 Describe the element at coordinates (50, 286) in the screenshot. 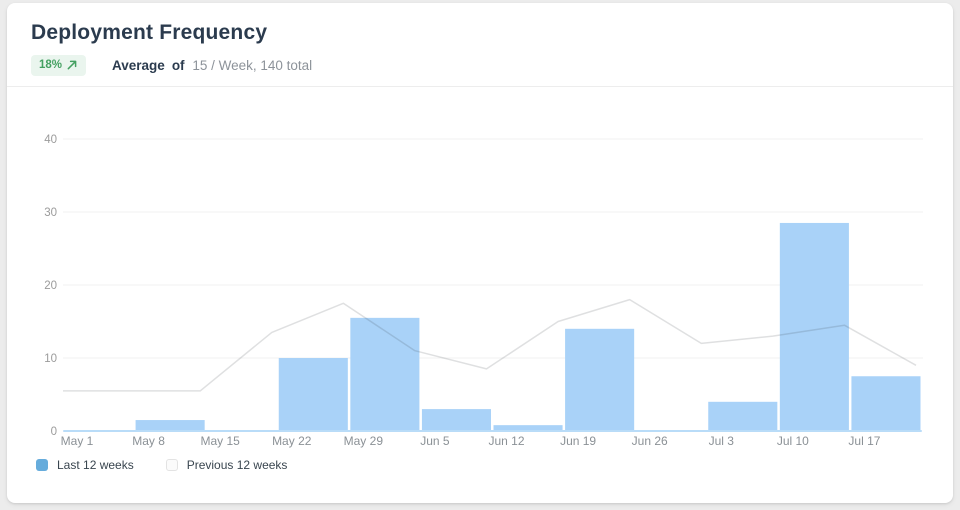

I see `y-axis-label-20: 20` at that location.